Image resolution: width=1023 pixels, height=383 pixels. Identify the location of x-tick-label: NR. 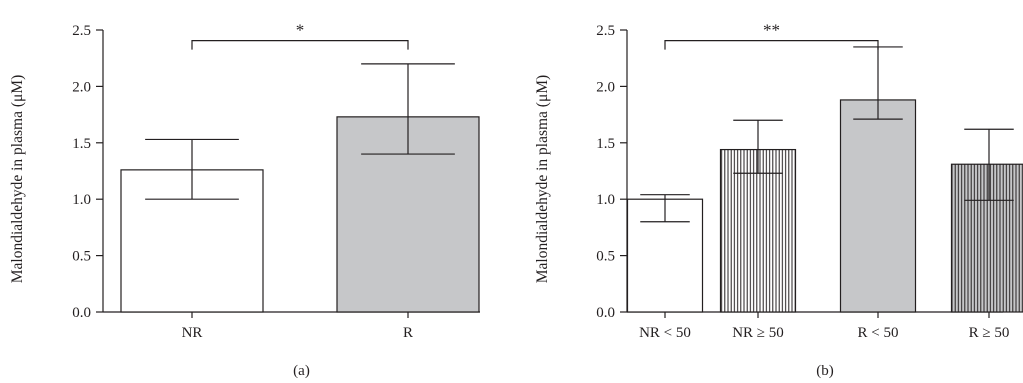
(192, 333).